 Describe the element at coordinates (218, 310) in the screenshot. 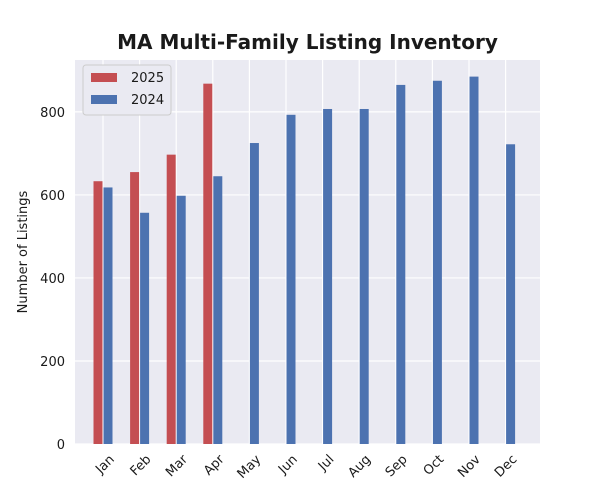

I see `bar-2024-apr` at that location.